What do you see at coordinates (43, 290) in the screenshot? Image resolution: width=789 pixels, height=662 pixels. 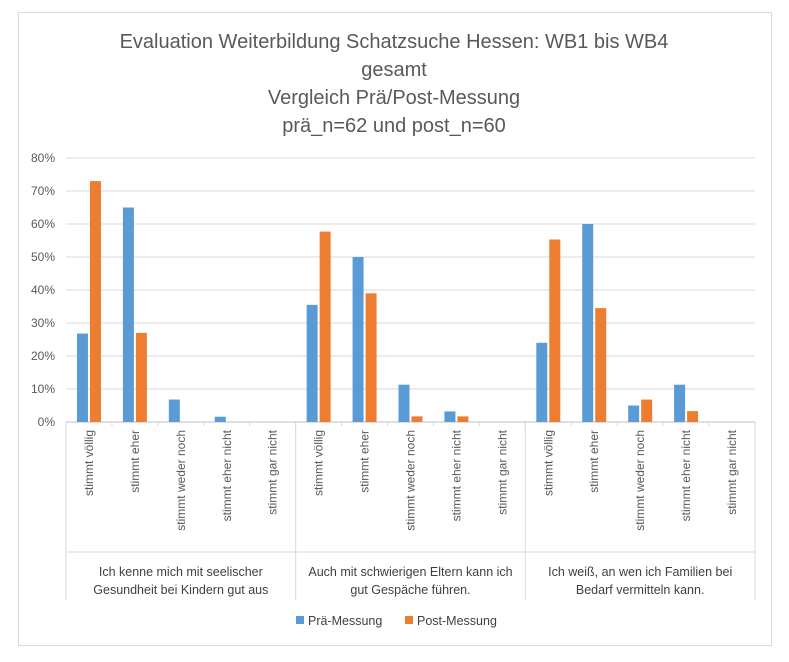 I see `y-tick-label: 40%` at bounding box center [43, 290].